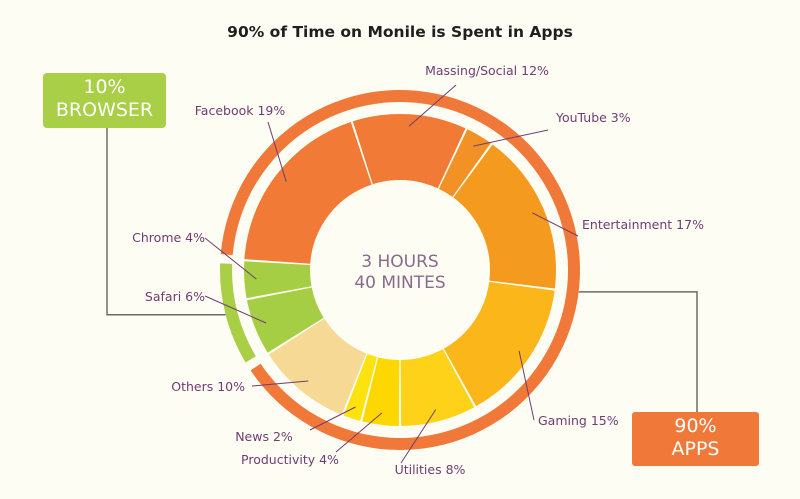  I want to click on label-facebook: Facebook 19%, so click(240, 110).